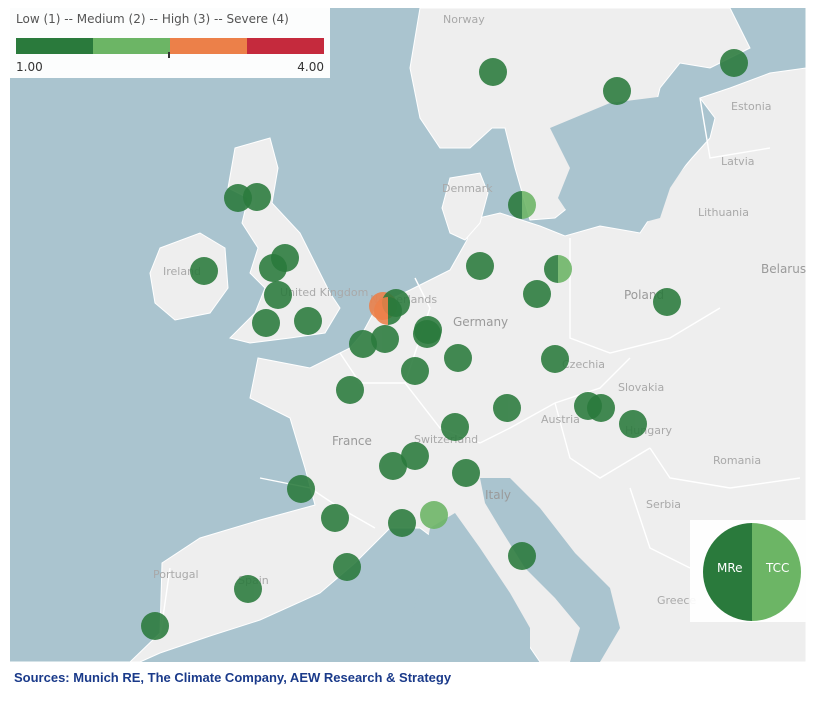 The width and height of the screenshot is (821, 703). I want to click on legend-color-scale, so click(170, 46).